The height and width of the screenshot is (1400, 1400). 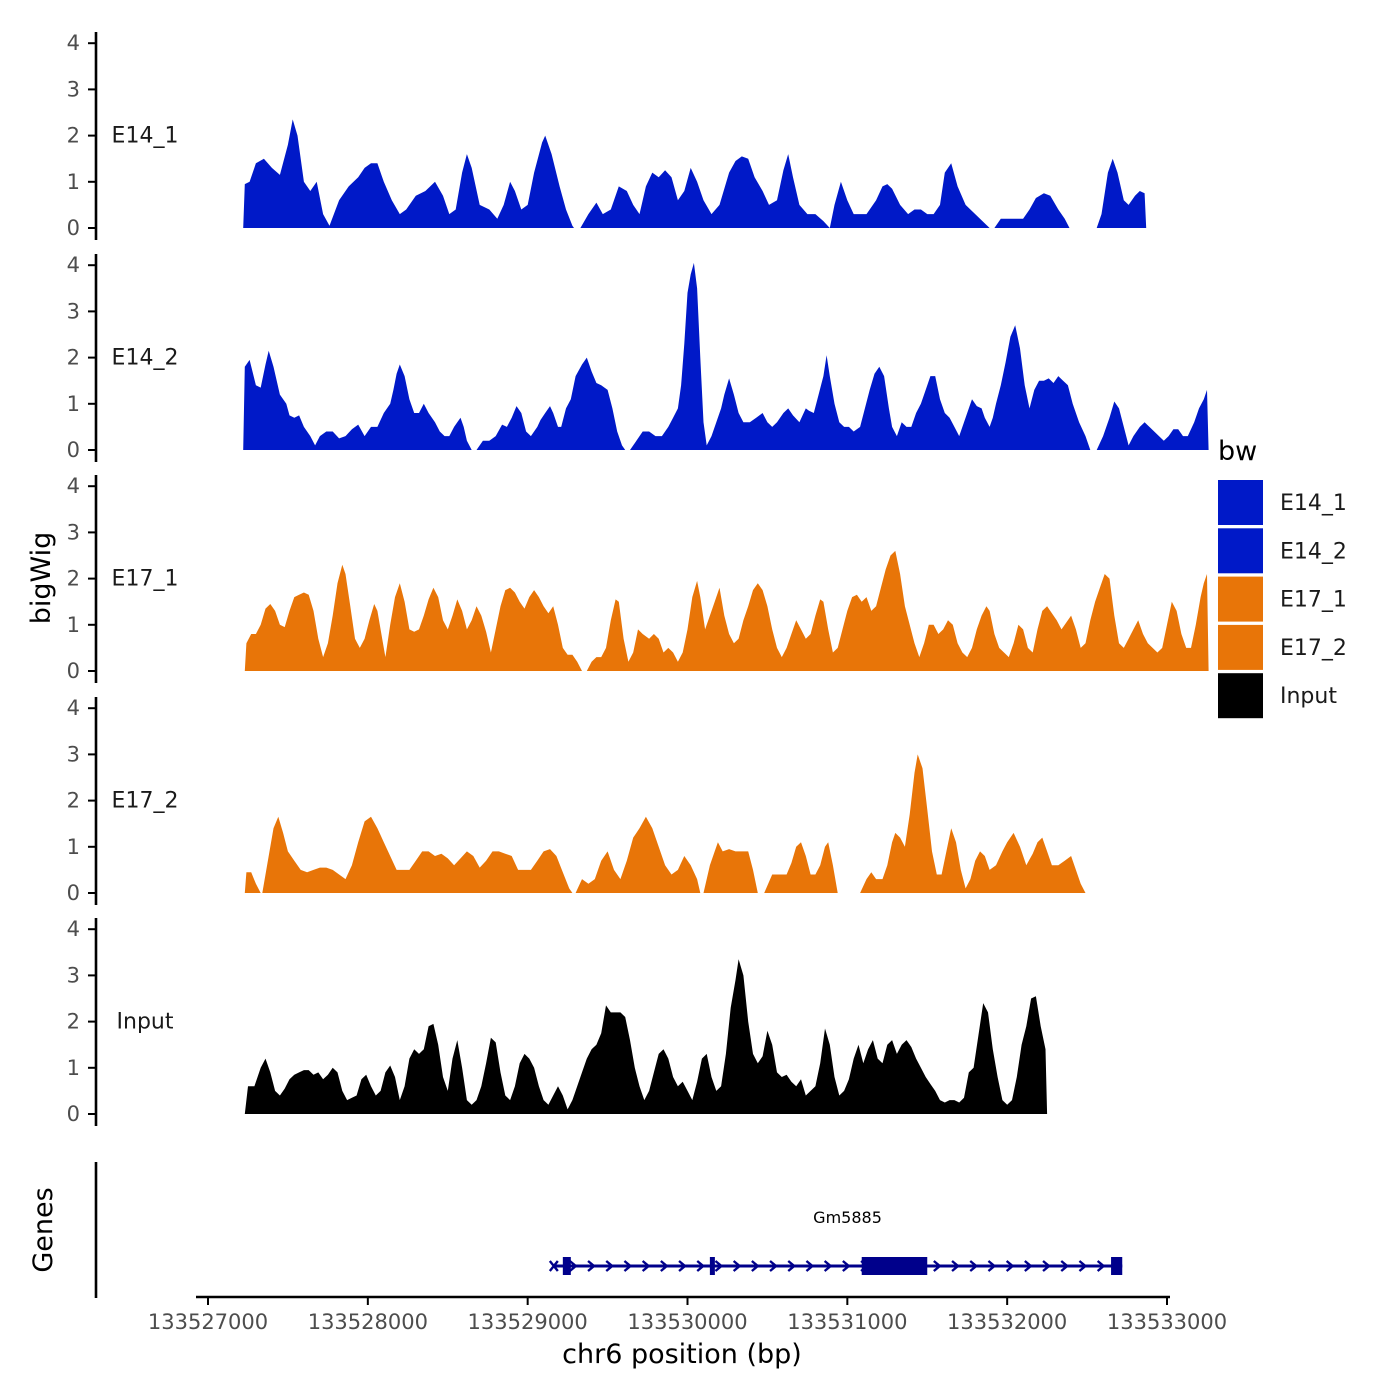 What do you see at coordinates (1313, 551) in the screenshot?
I see `legend-label: E14_2` at bounding box center [1313, 551].